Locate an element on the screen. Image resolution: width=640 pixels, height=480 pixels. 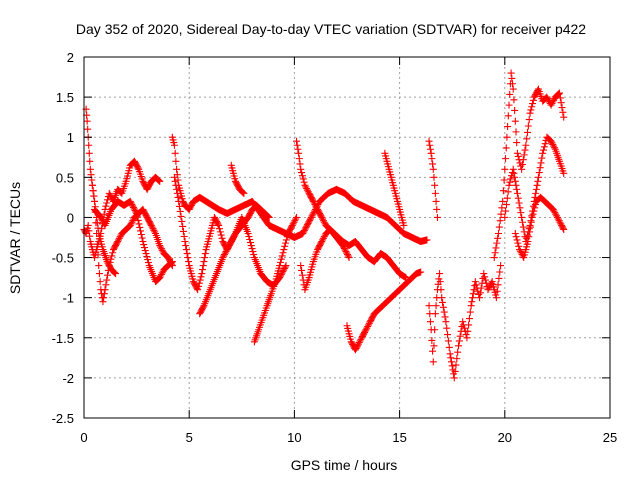
x-axis-label: GPS time / hours is located at coordinates (344, 465).